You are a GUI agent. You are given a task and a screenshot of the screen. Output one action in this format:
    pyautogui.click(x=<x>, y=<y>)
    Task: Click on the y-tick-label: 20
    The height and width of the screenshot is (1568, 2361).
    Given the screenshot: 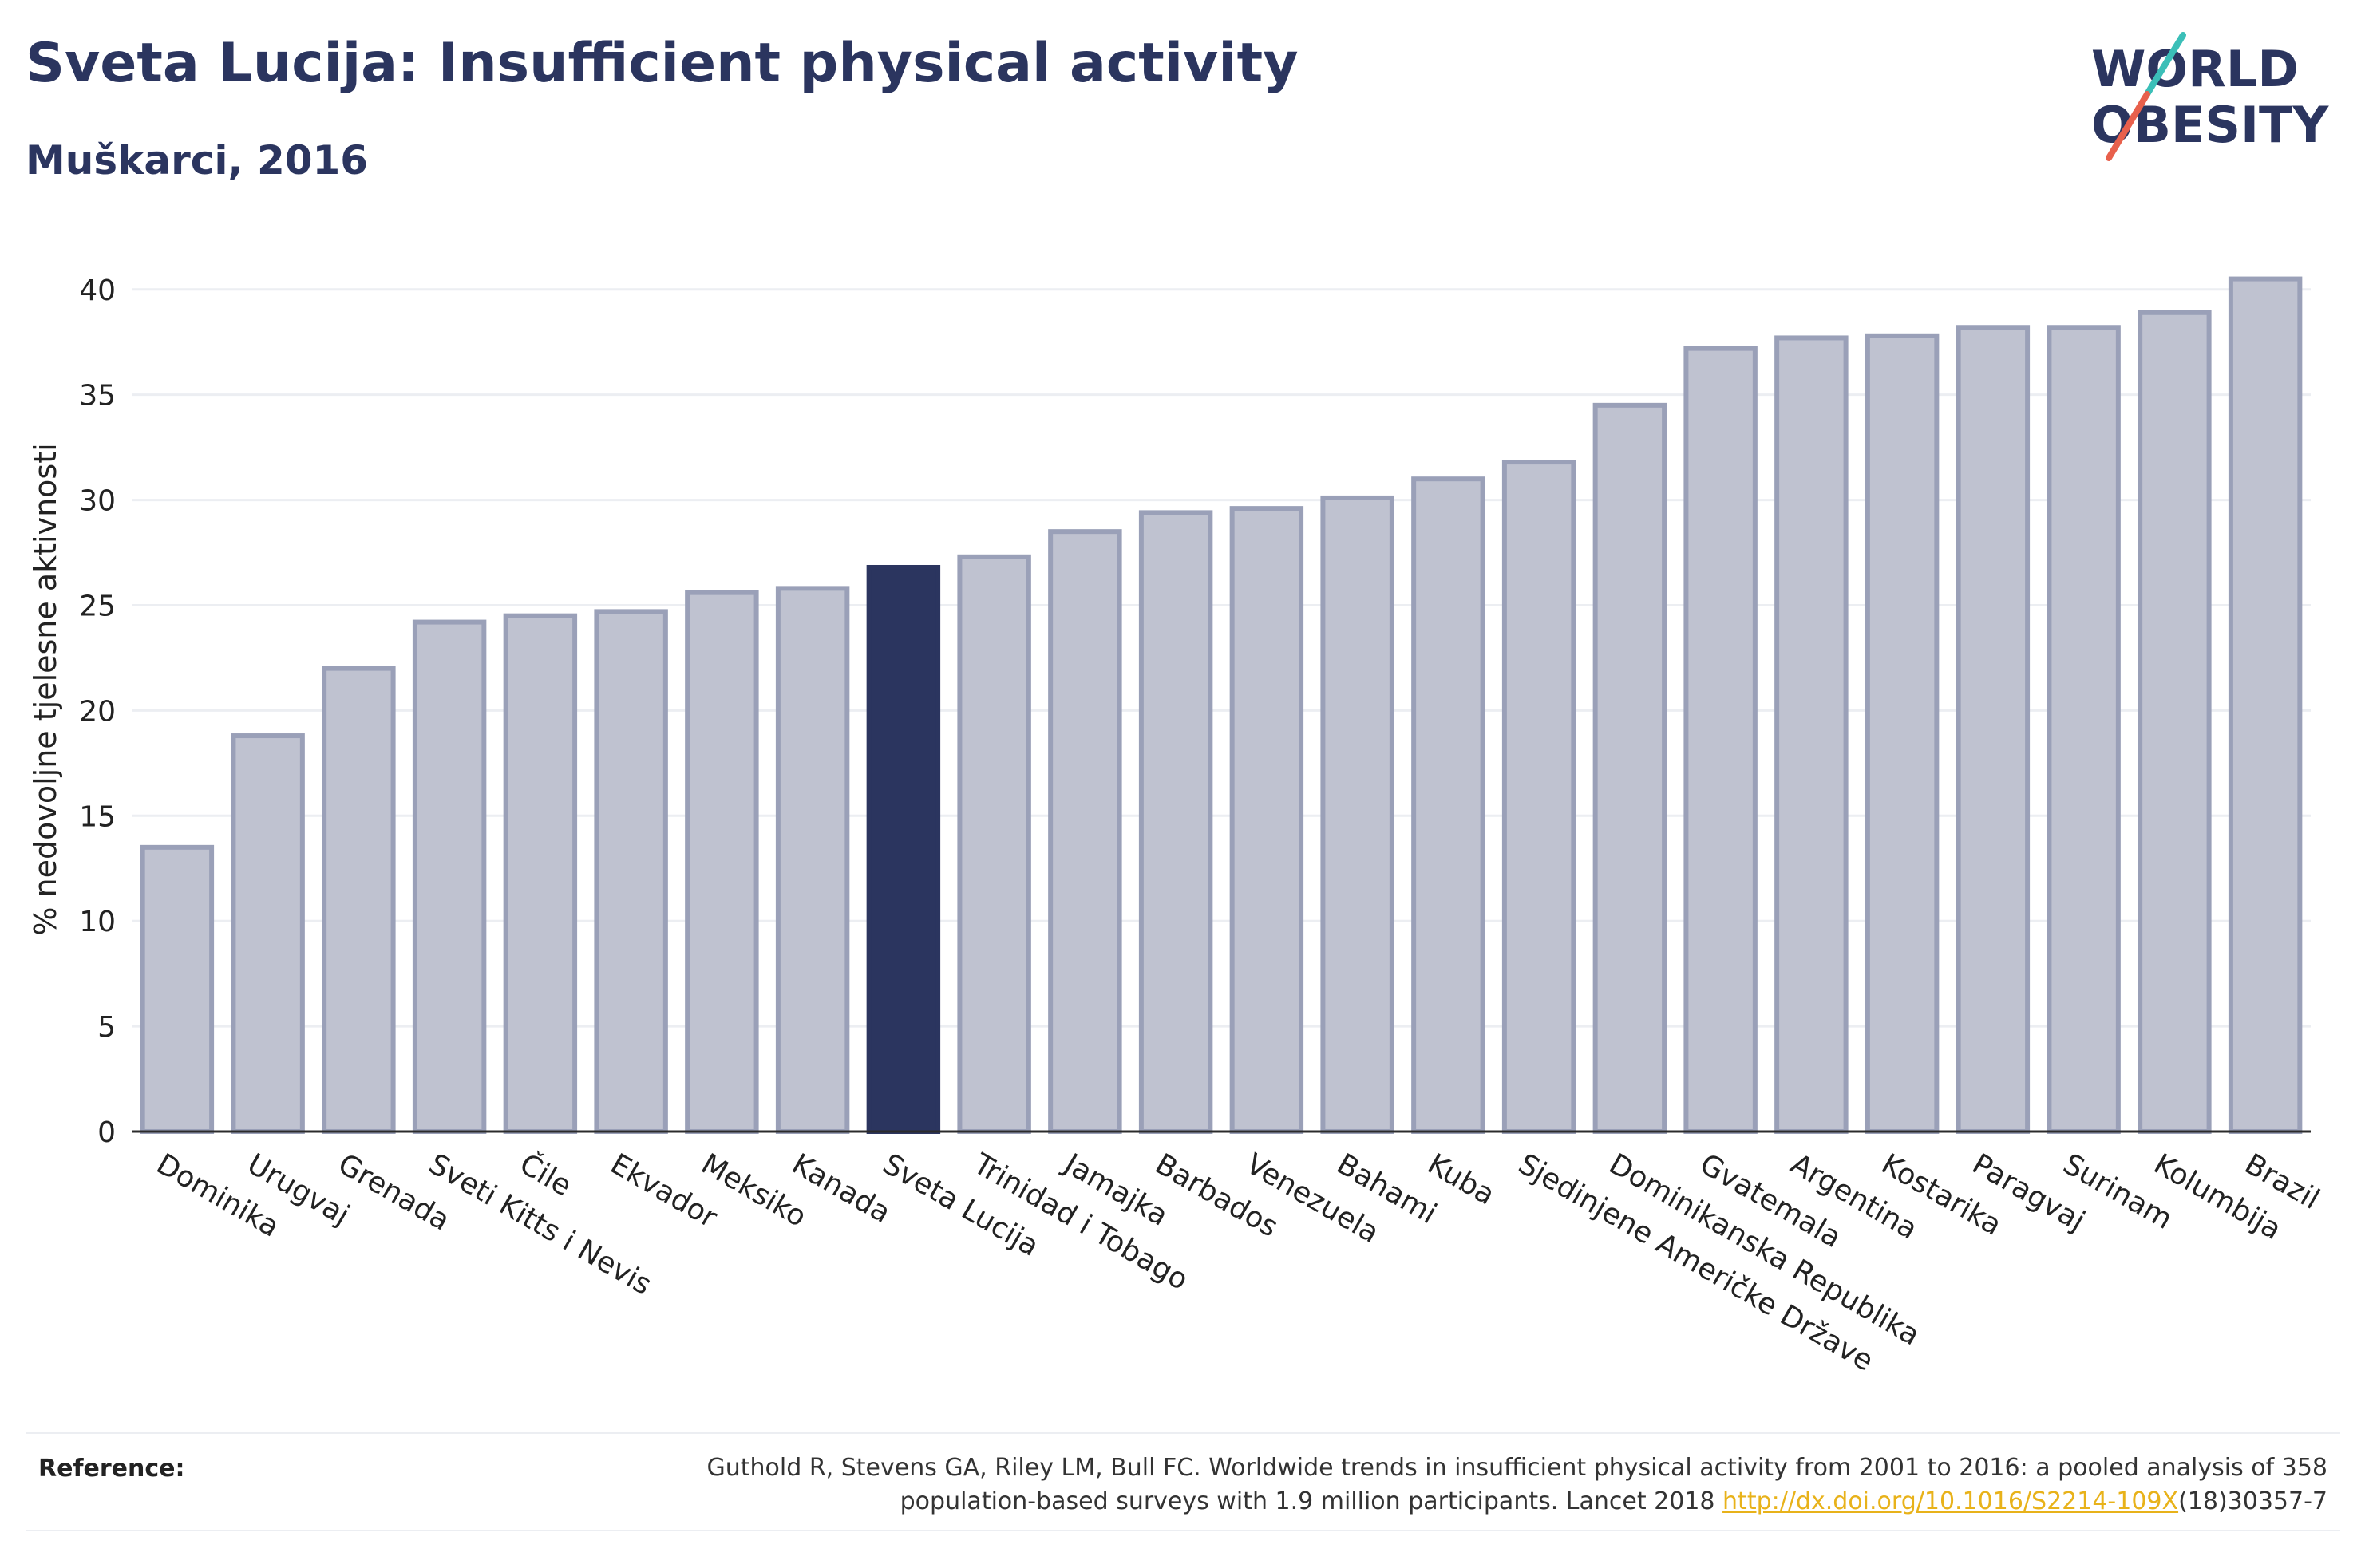 What is the action you would take?
    pyautogui.click(x=97, y=711)
    